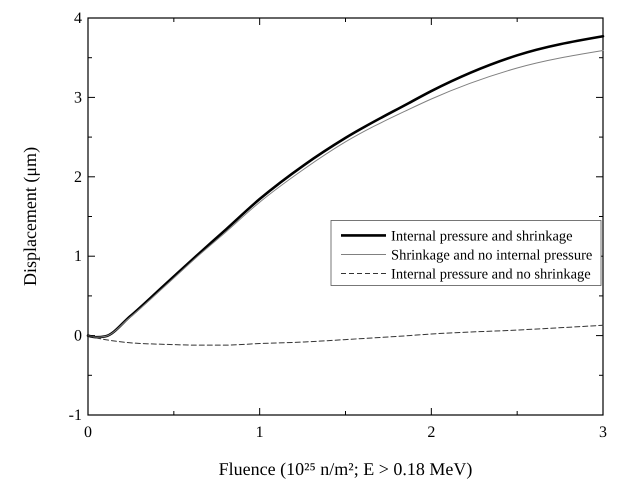  I want to click on y-tick-label: 1, so click(78, 257).